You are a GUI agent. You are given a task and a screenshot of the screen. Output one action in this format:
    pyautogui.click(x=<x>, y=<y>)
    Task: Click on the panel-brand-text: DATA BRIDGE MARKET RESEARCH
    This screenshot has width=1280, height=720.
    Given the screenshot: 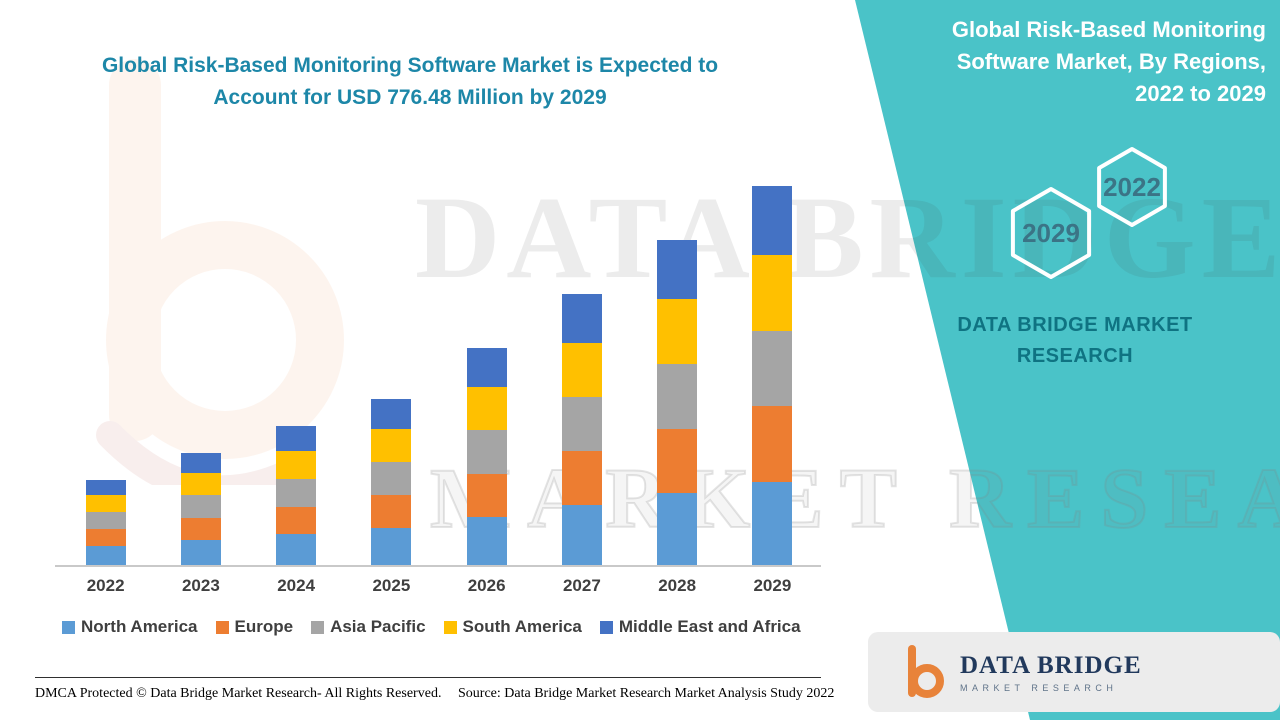 What is the action you would take?
    pyautogui.click(x=1075, y=341)
    